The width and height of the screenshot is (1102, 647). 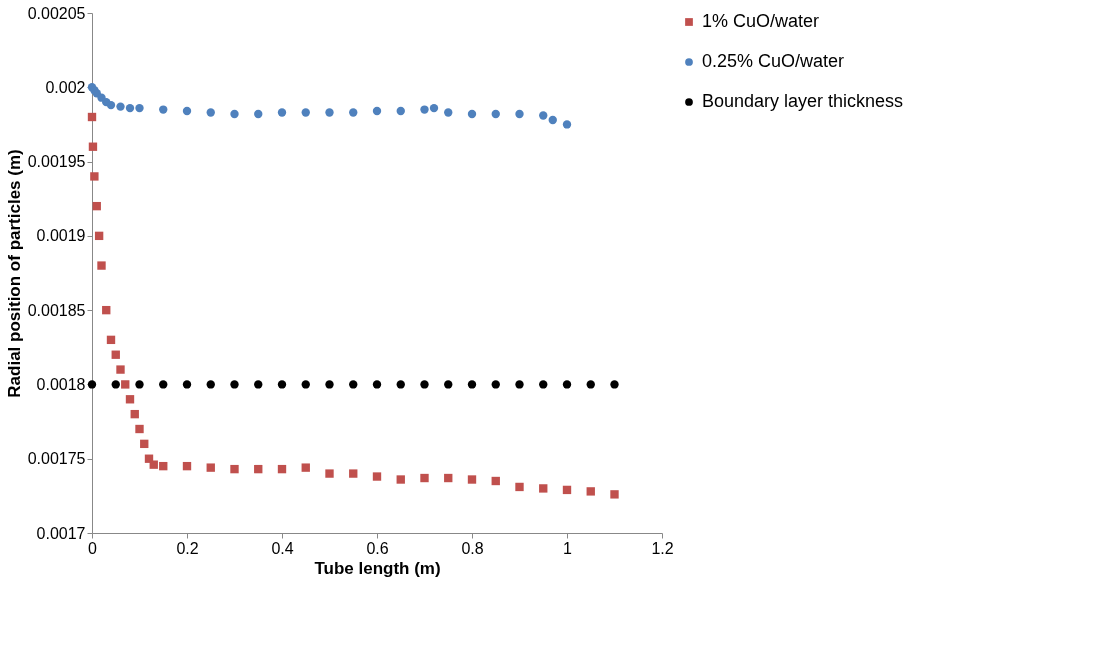 What do you see at coordinates (61, 533) in the screenshot?
I see `y-tick-label: 0.0017` at bounding box center [61, 533].